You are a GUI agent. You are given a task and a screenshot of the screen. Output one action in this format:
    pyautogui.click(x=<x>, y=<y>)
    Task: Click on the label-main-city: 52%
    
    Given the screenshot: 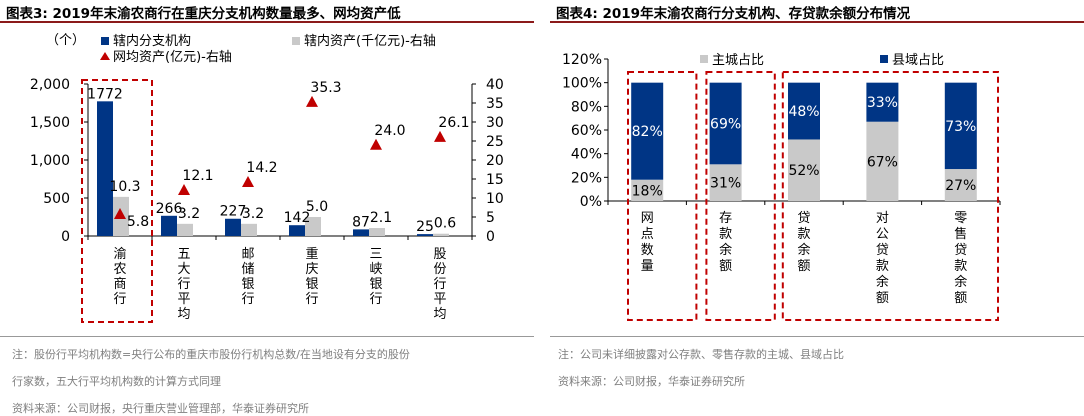 What is the action you would take?
    pyautogui.click(x=803, y=171)
    